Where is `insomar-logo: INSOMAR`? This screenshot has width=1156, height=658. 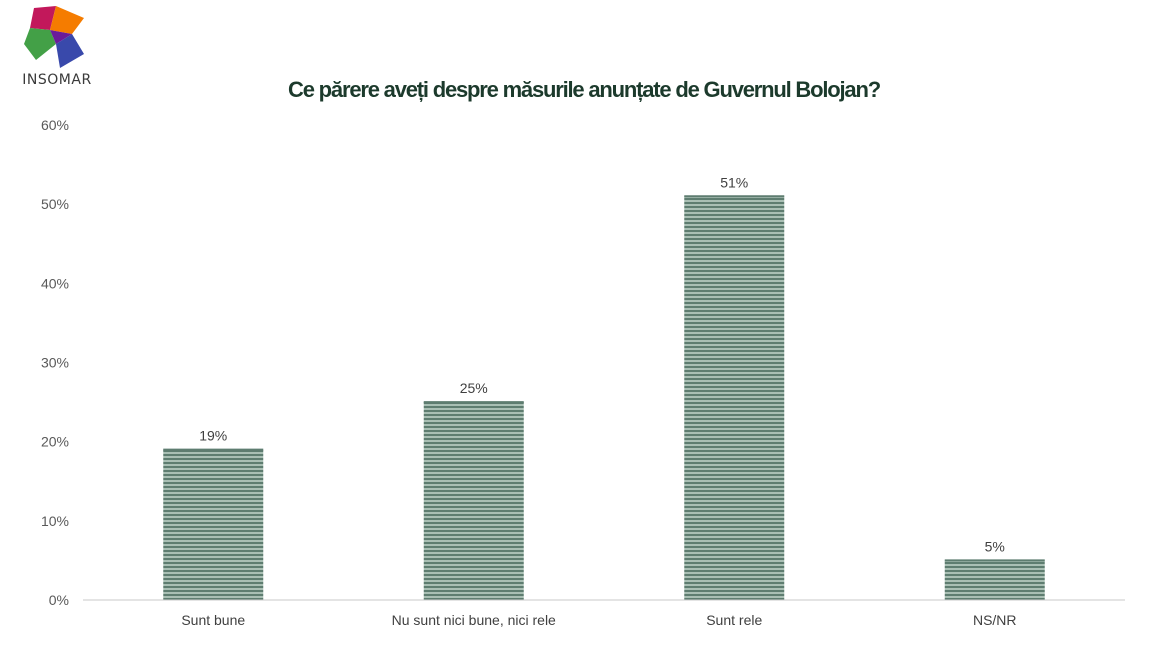 insomar-logo: INSOMAR is located at coordinates (57, 48).